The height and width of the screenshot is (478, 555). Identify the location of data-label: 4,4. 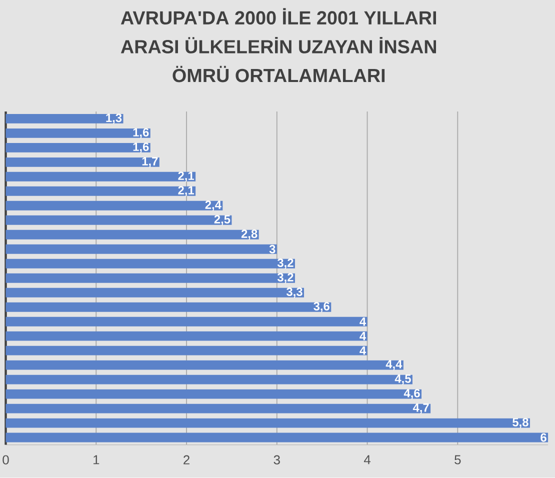
(394, 365).